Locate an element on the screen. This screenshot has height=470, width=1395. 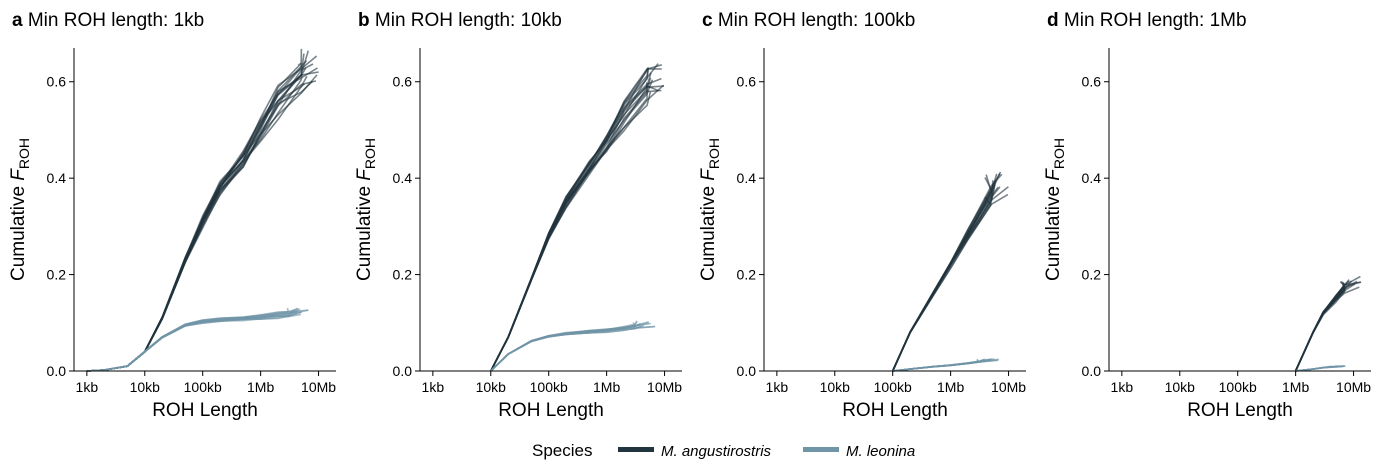
panel-a-letter: a is located at coordinates (20, 20).